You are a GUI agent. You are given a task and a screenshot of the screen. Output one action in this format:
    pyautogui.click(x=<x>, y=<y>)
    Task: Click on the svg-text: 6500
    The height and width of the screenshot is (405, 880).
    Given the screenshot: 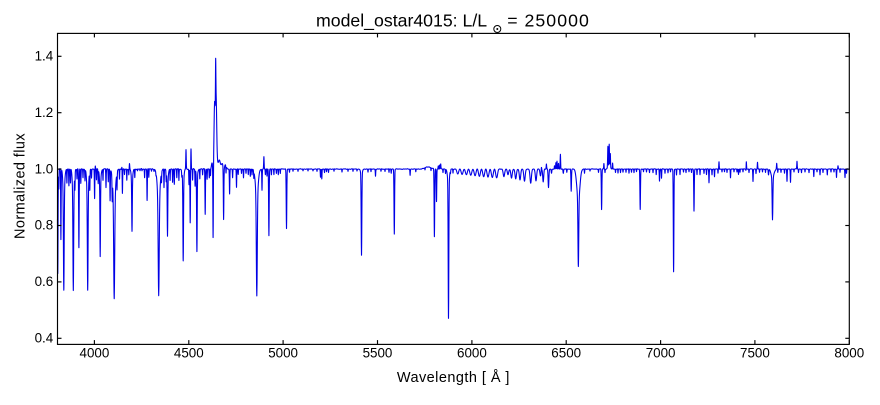 What is the action you would take?
    pyautogui.click(x=566, y=353)
    